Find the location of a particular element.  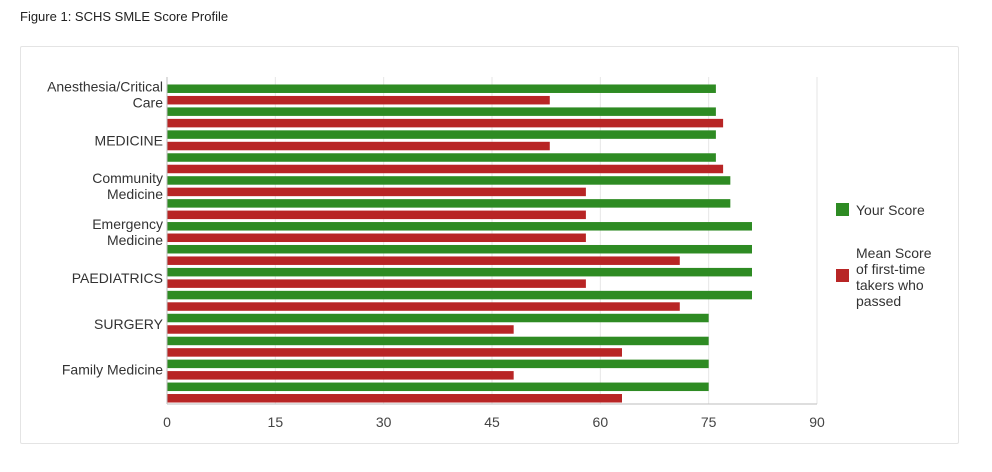

legend-swatch-your-score is located at coordinates (842, 209).